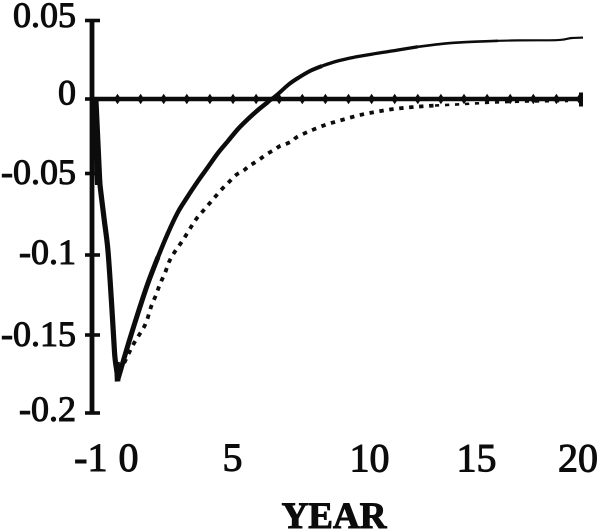  What do you see at coordinates (335, 514) in the screenshot?
I see `svg-text: YEAR` at bounding box center [335, 514].